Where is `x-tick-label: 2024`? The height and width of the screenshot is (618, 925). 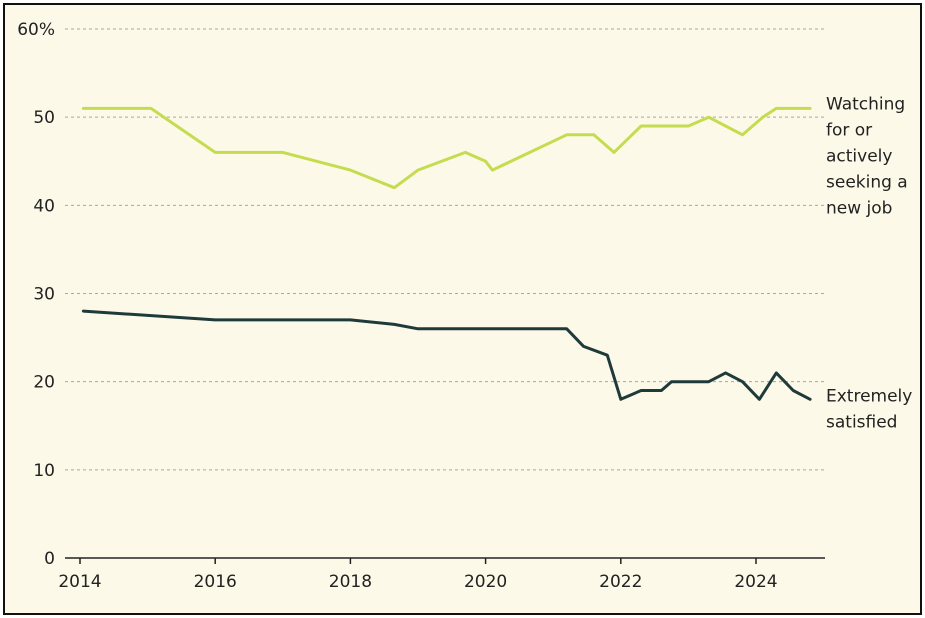
x-tick-label: 2024 is located at coordinates (755, 582).